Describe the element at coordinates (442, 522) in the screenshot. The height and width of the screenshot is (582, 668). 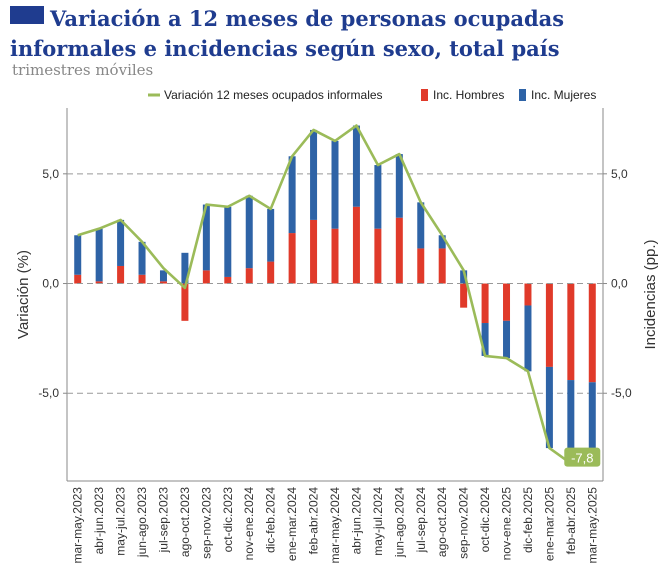
I see `x-tick-label: ago-oct.2024` at that location.